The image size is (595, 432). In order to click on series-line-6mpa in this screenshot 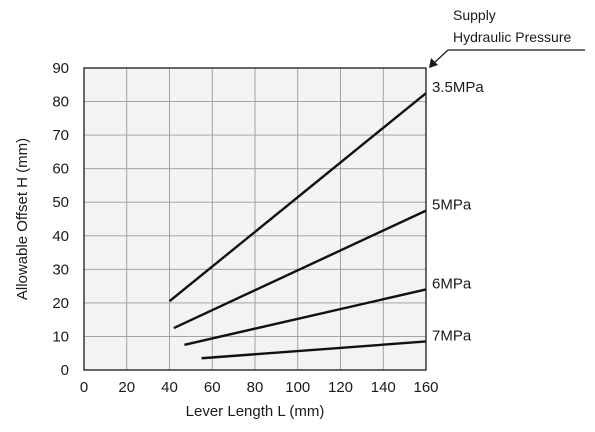, I will do `click(305, 317)`.